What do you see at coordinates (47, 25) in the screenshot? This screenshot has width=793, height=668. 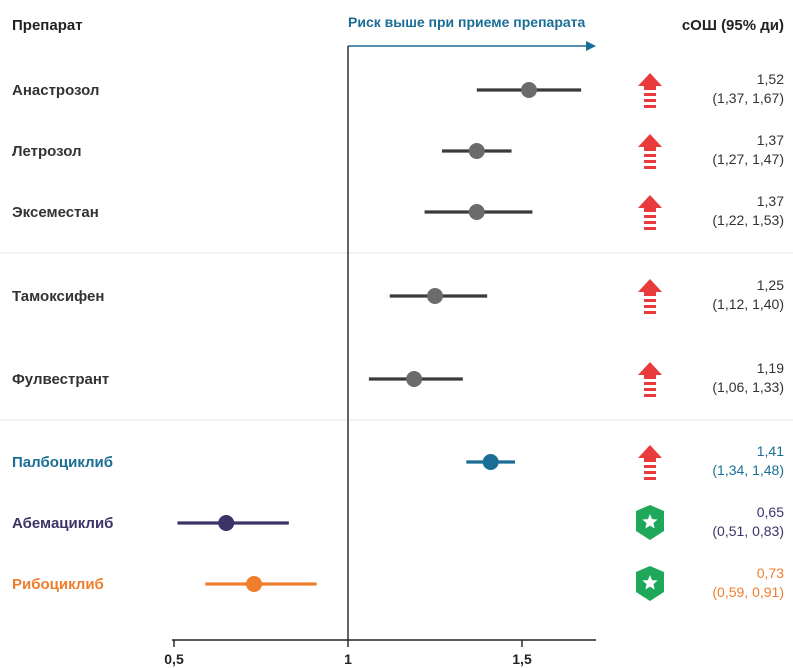 I see `header-drug: Препарат` at bounding box center [47, 25].